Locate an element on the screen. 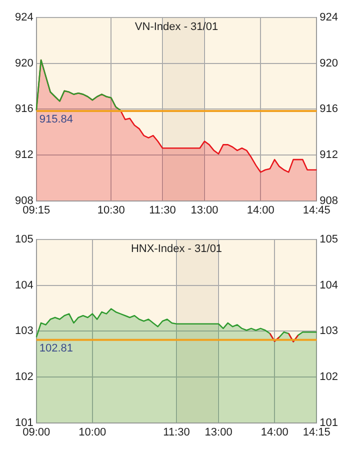 Image resolution: width=363 pixels, height=459 pixels. y2-tick-label: 924 is located at coordinates (329, 18).